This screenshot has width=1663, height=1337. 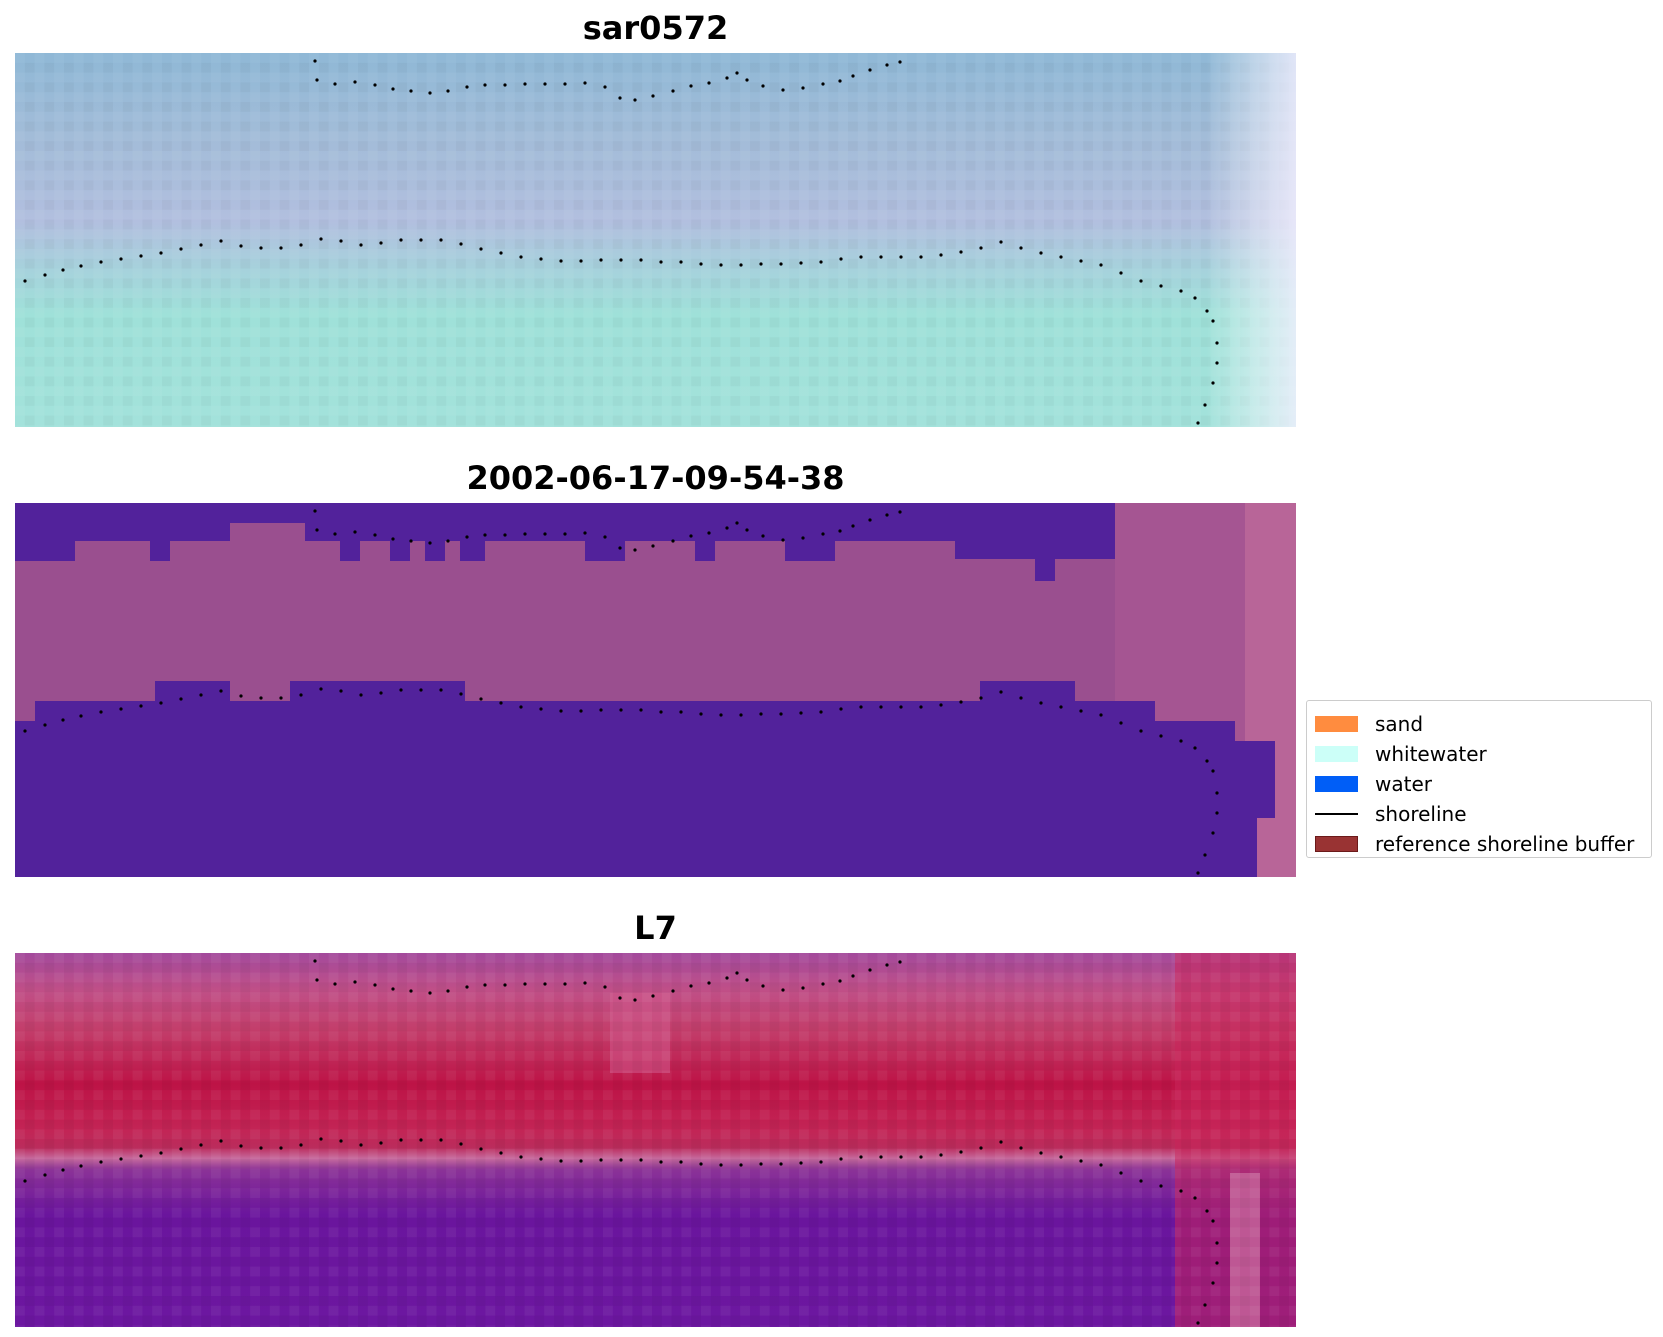 I want to click on panel-title-2: 2002-06-17-09-54-38, so click(x=655, y=478).